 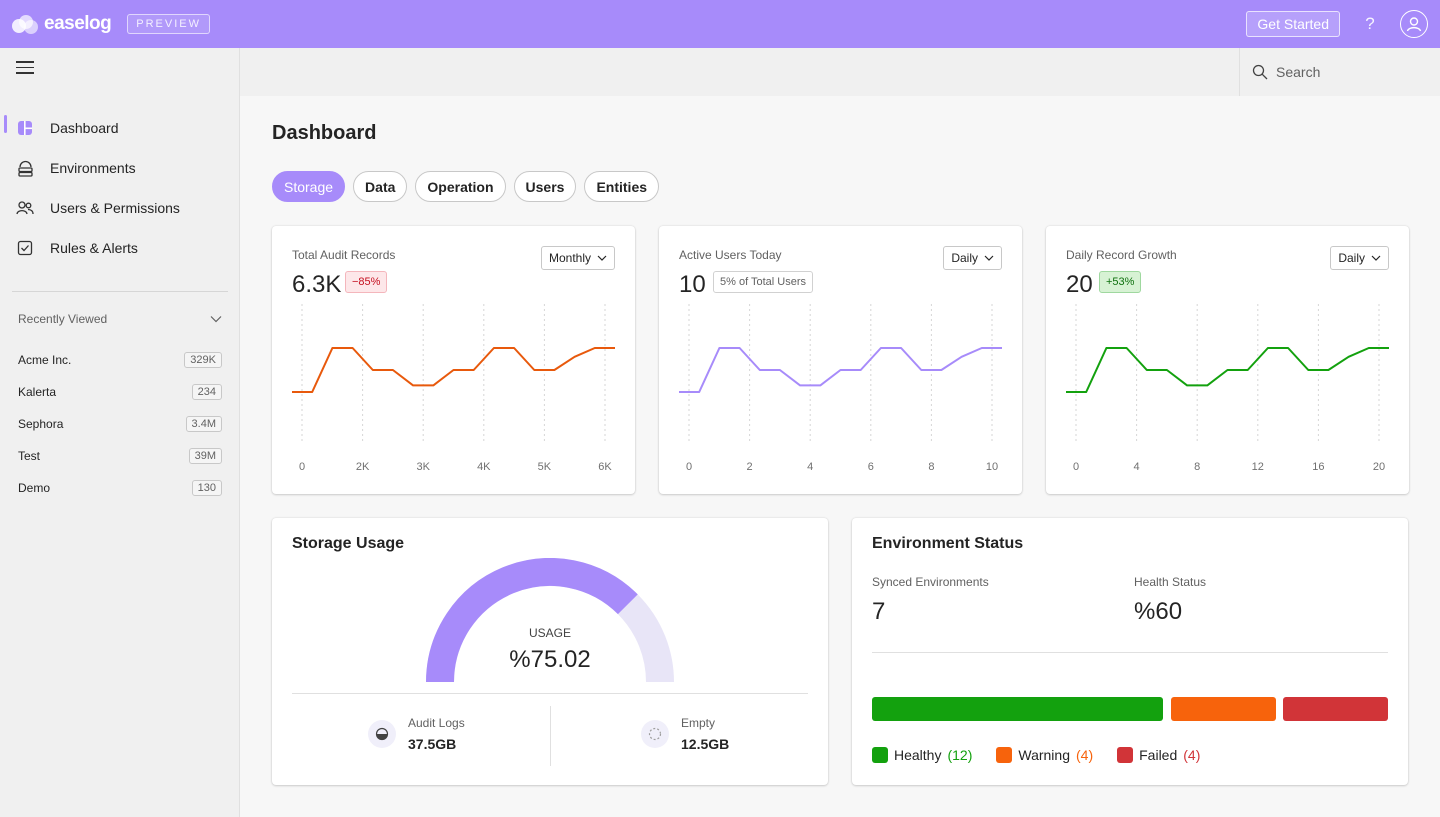 What do you see at coordinates (115, 208) in the screenshot?
I see `sidebar-item-label: Users & Permissions` at bounding box center [115, 208].